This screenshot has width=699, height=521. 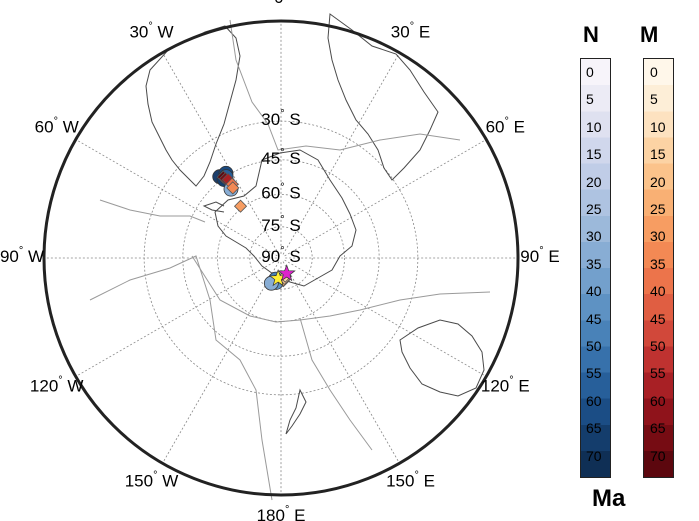 What do you see at coordinates (442, 358) in the screenshot?
I see `coast-australia` at bounding box center [442, 358].